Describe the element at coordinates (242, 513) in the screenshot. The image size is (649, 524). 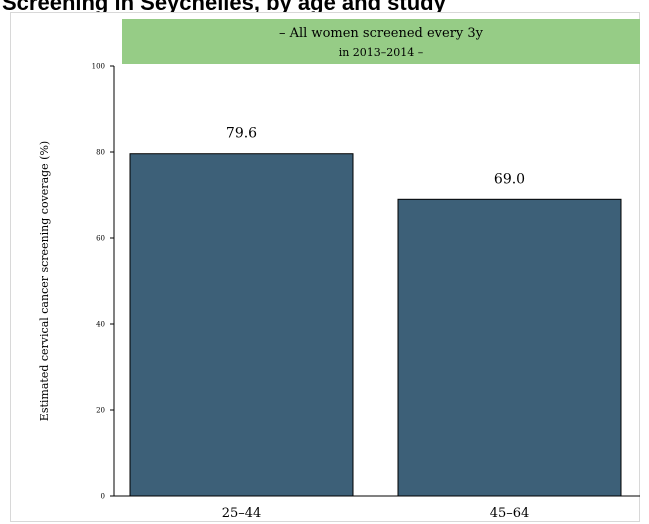
I see `x-tick-label: 25–44` at that location.